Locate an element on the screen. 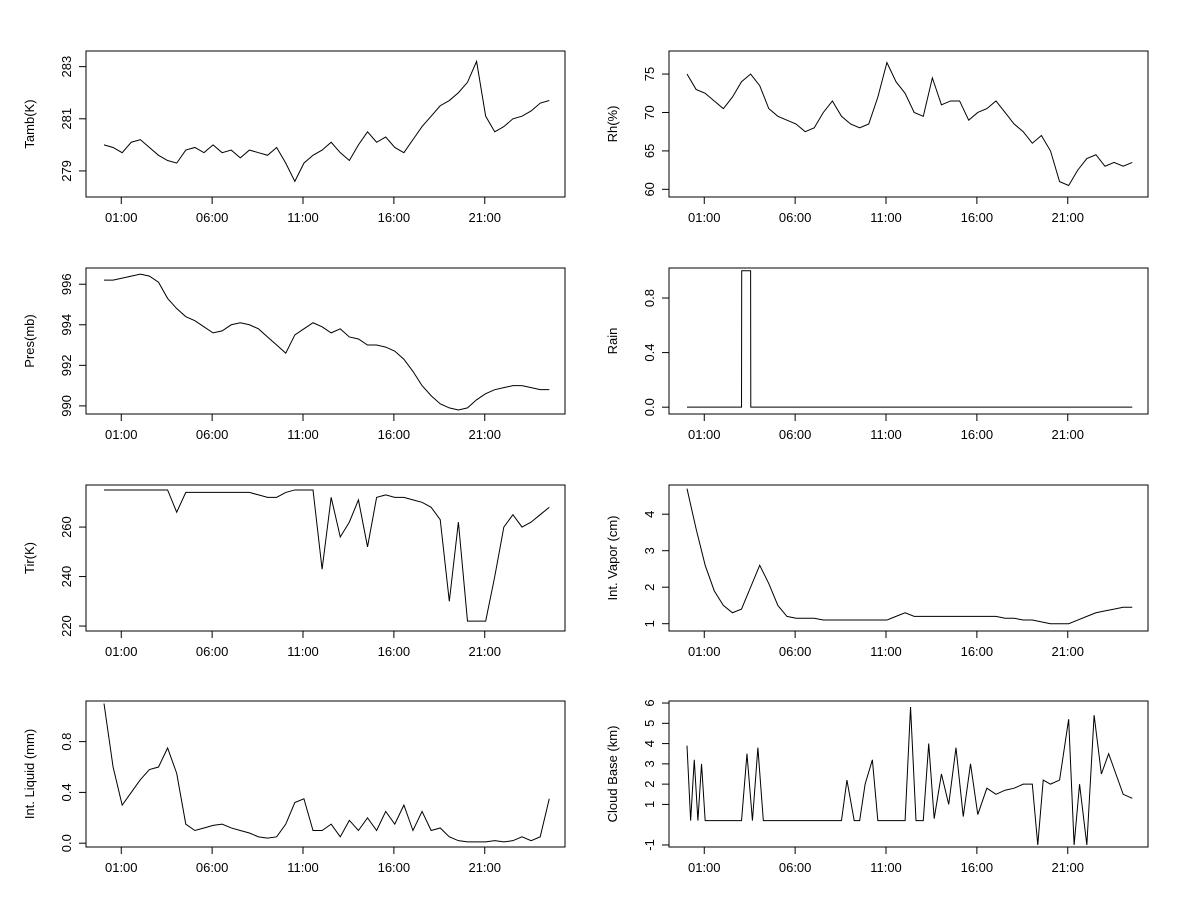 The image size is (1200, 900). y-tick-label: 70 is located at coordinates (649, 112).